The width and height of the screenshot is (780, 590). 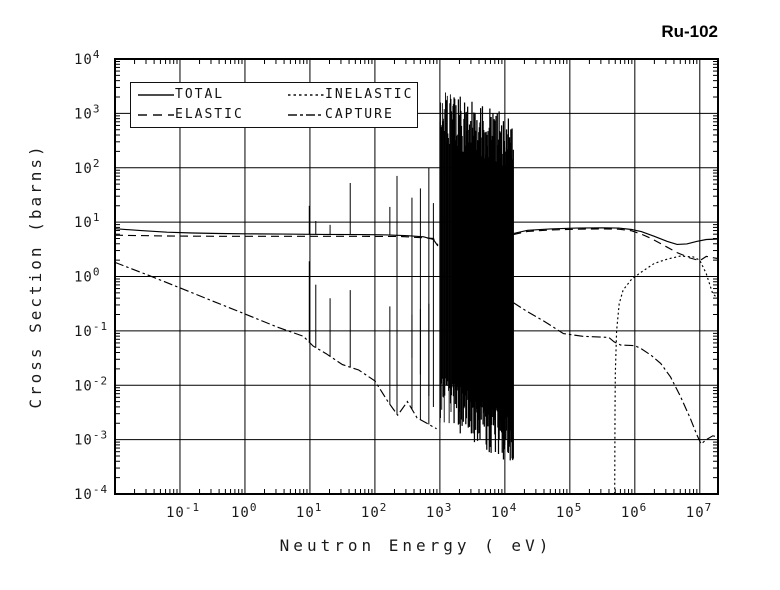 What do you see at coordinates (359, 114) in the screenshot?
I see `legend-label-capture: CAPTURE` at bounding box center [359, 114].